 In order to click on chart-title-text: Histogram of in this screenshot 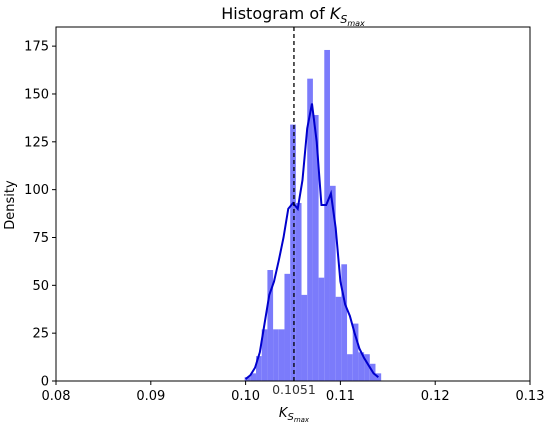, I will do `click(275, 13)`.